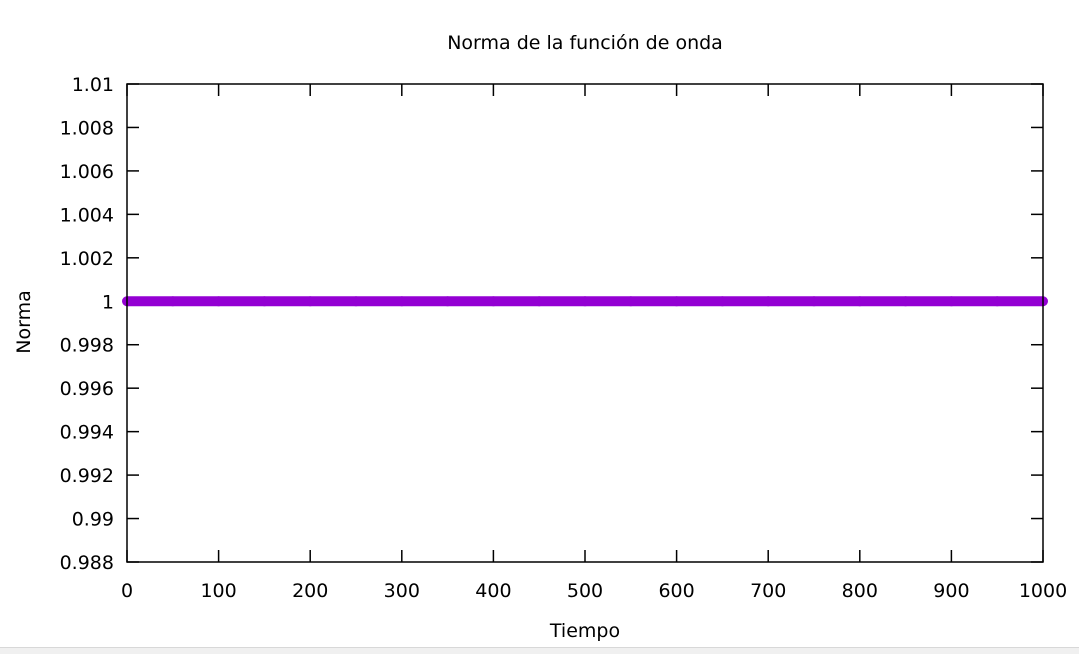 The width and height of the screenshot is (1079, 654). Describe the element at coordinates (93, 85) in the screenshot. I see `y-tick-label: 1.01` at that location.